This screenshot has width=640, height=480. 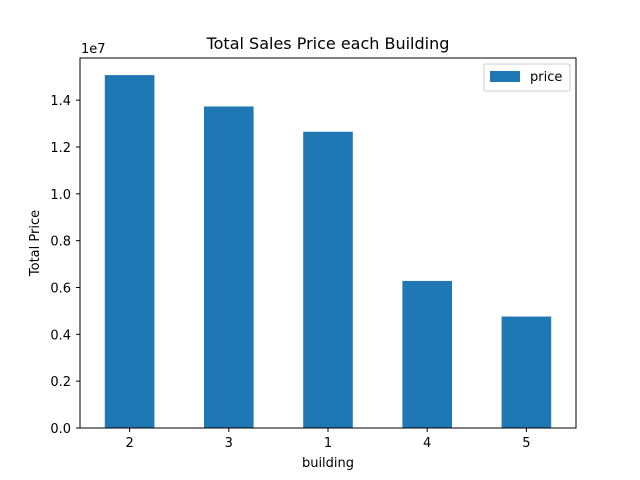 I want to click on legend-swatch, so click(x=505, y=76).